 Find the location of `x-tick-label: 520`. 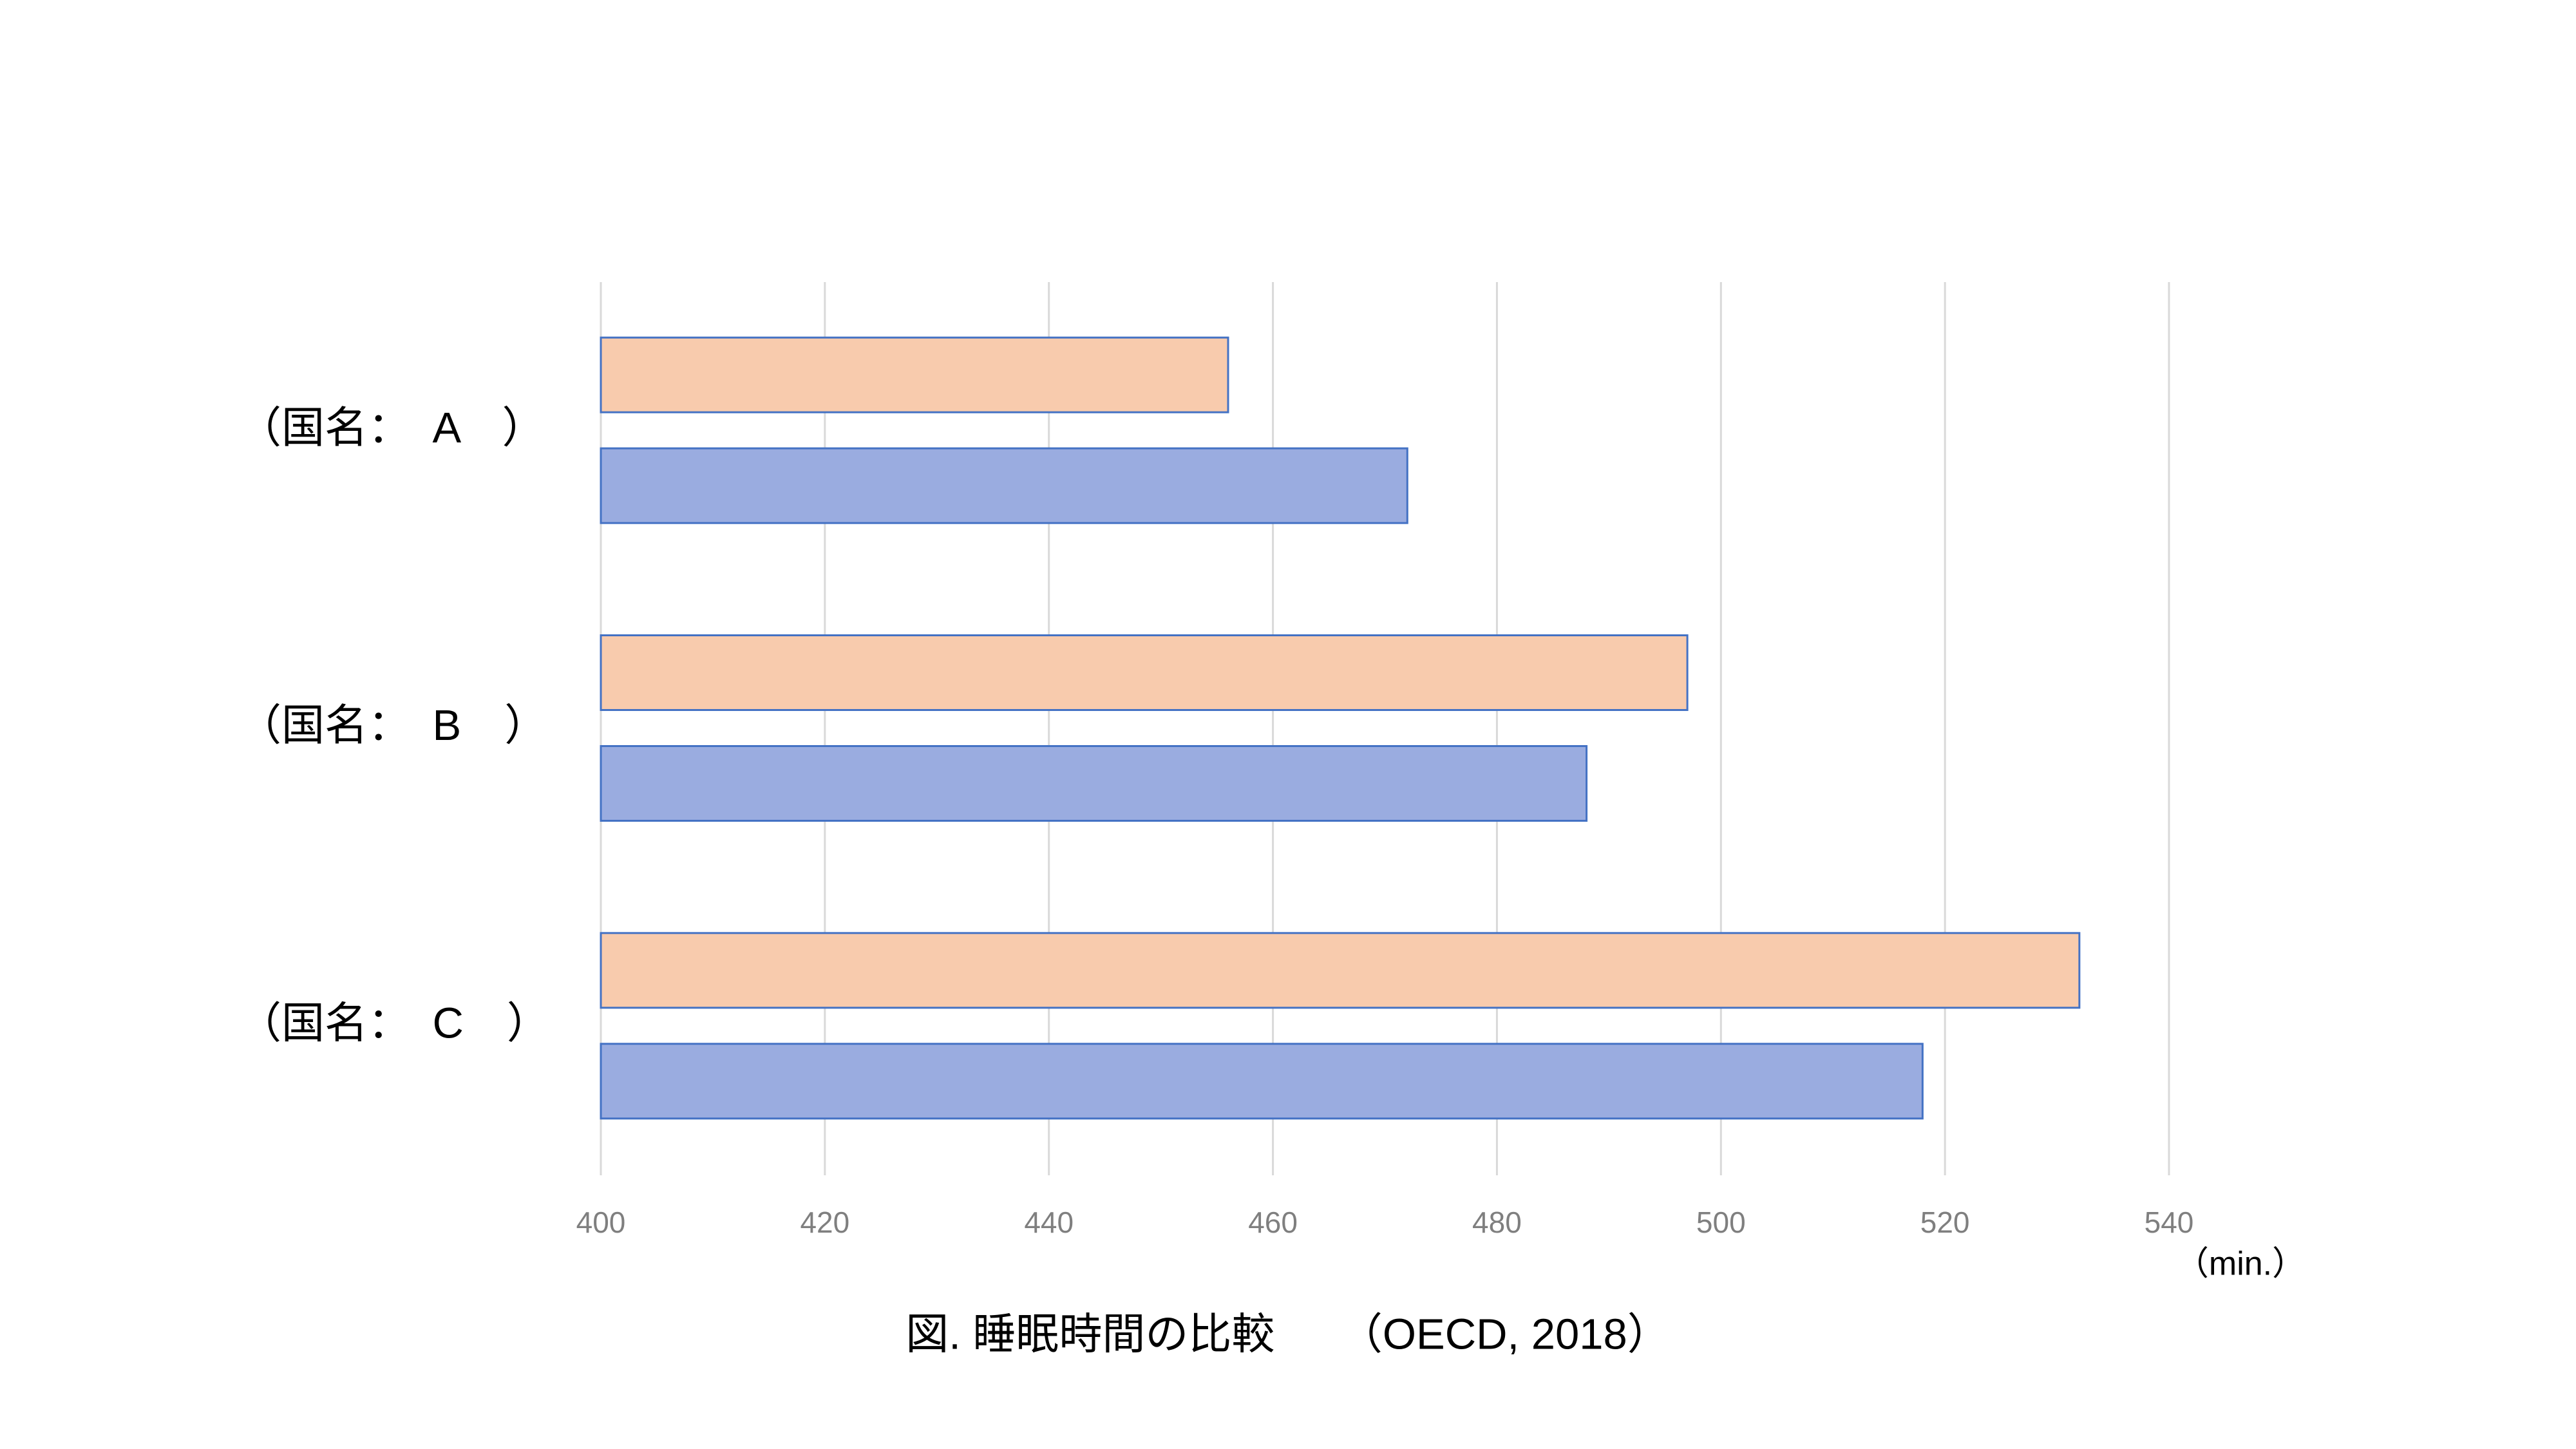

x-tick-label: 520 is located at coordinates (1945, 1222).